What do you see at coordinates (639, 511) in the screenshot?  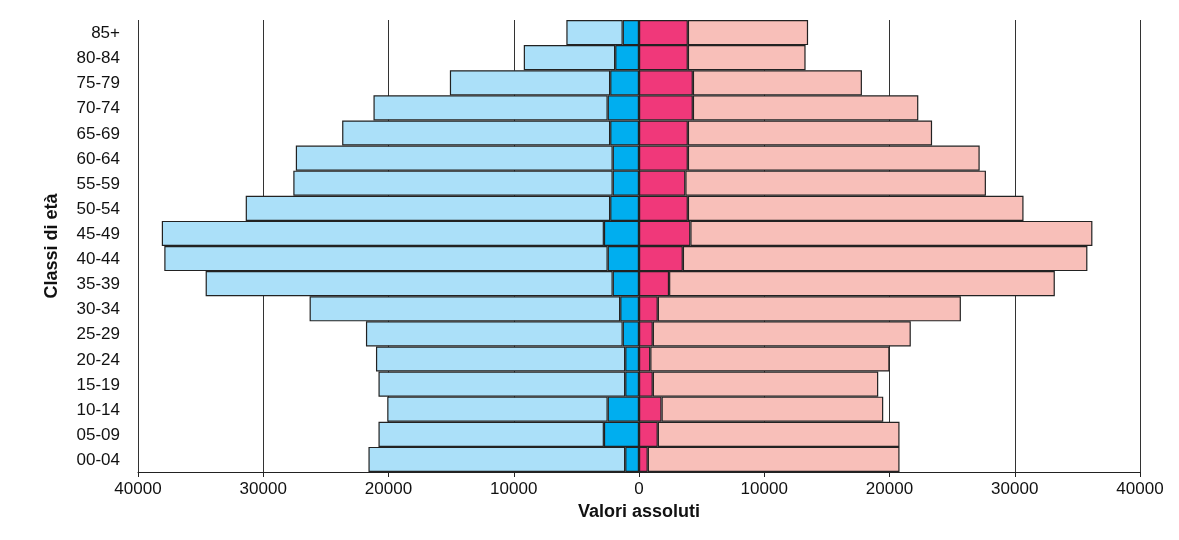 I see `x-axis-title: Valori assoluti` at bounding box center [639, 511].